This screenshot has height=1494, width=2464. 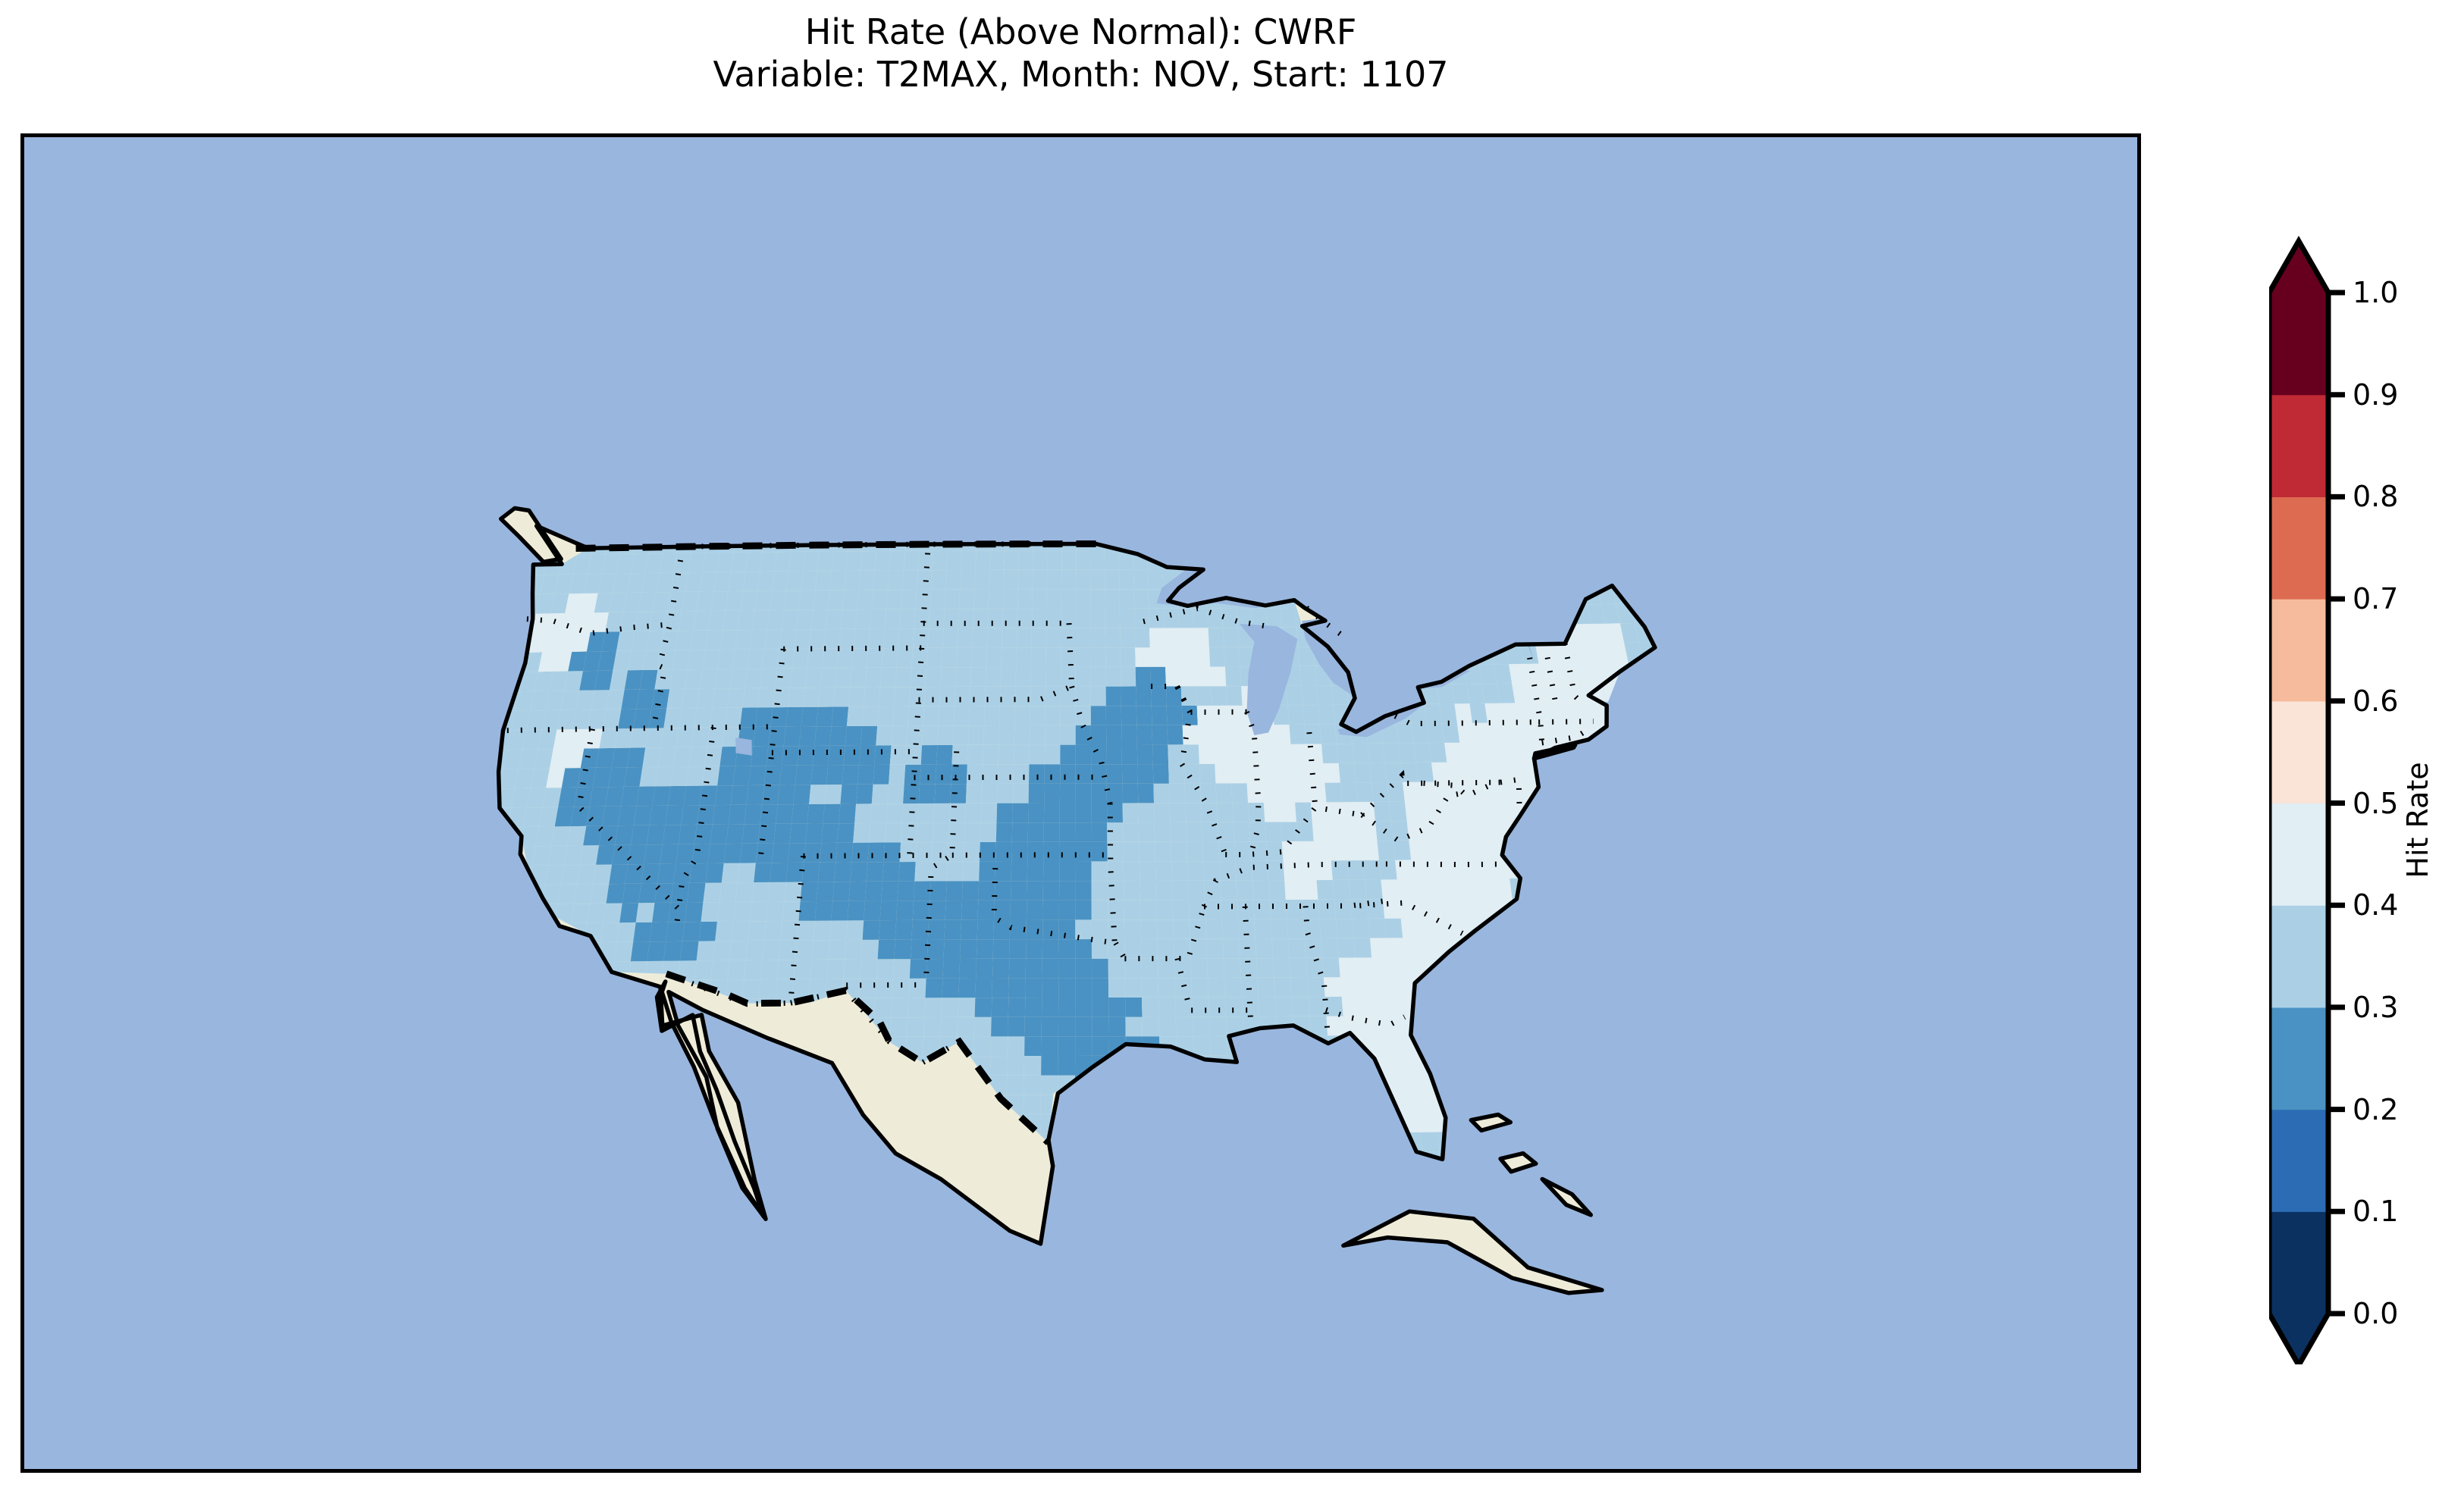 I want to click on colorbar-tick-label: 0.2, so click(x=2376, y=1109).